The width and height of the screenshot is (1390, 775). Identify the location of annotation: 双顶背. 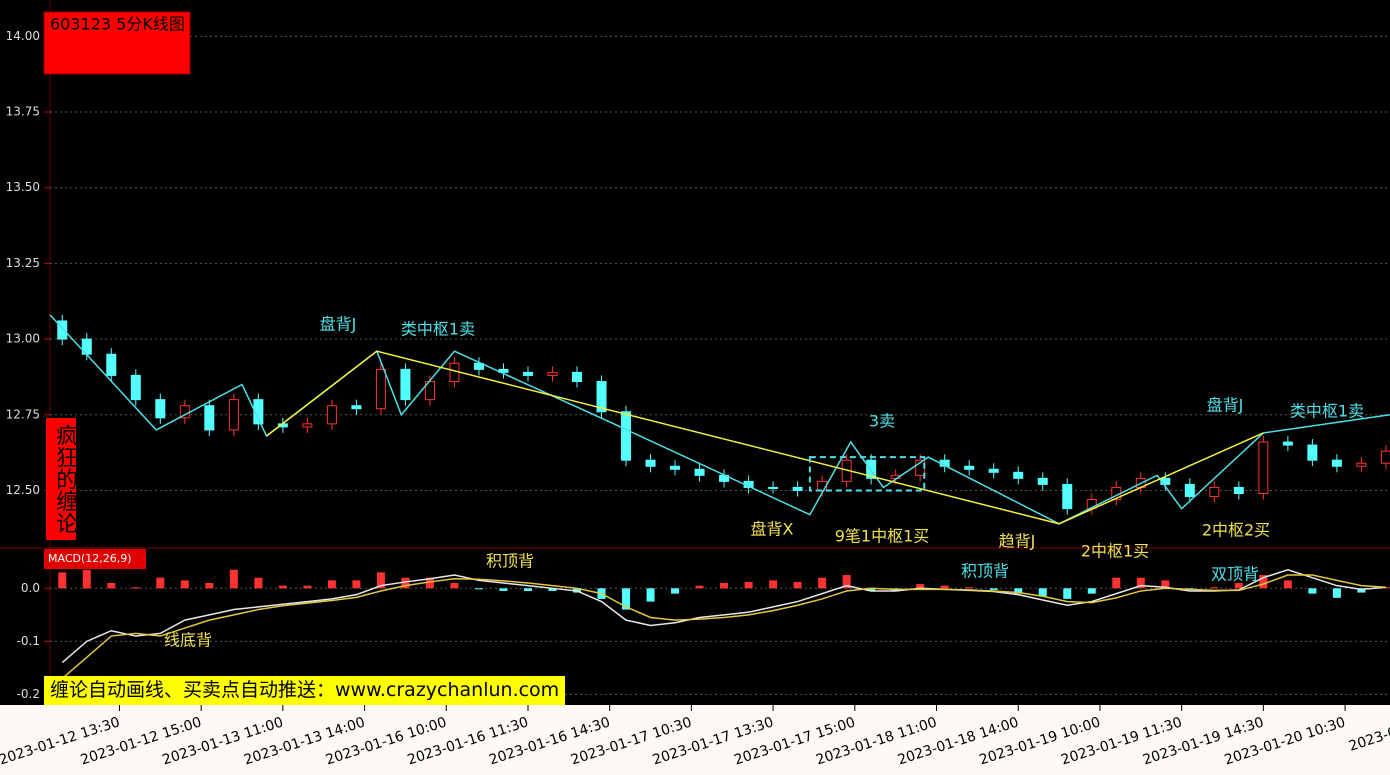
(1235, 574).